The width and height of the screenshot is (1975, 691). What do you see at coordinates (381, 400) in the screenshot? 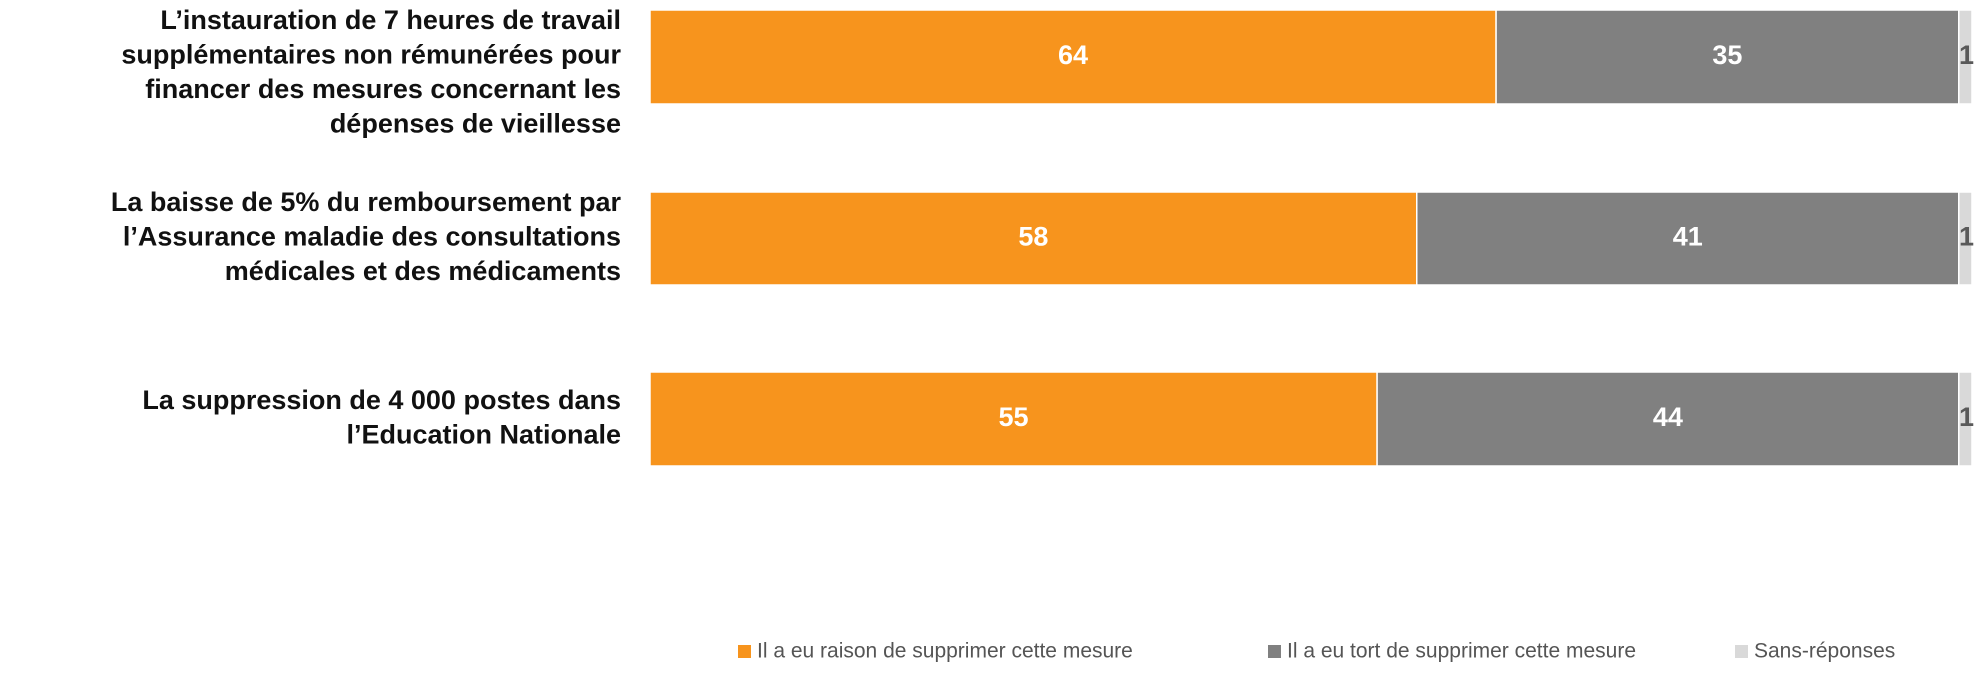
I see `category-label: La suppression de 4 000 postes dans` at bounding box center [381, 400].